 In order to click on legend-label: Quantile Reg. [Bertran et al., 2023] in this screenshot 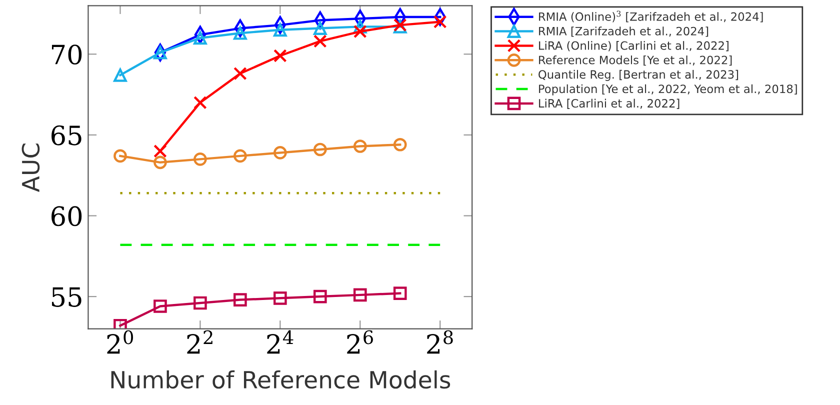, I will do `click(638, 75)`.